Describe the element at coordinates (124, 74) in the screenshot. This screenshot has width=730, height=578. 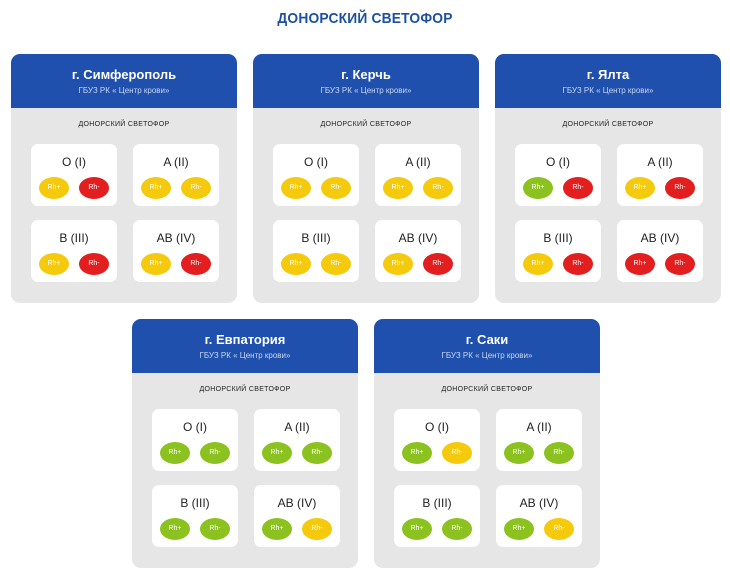
I see `city-name: г. Симферополь` at that location.